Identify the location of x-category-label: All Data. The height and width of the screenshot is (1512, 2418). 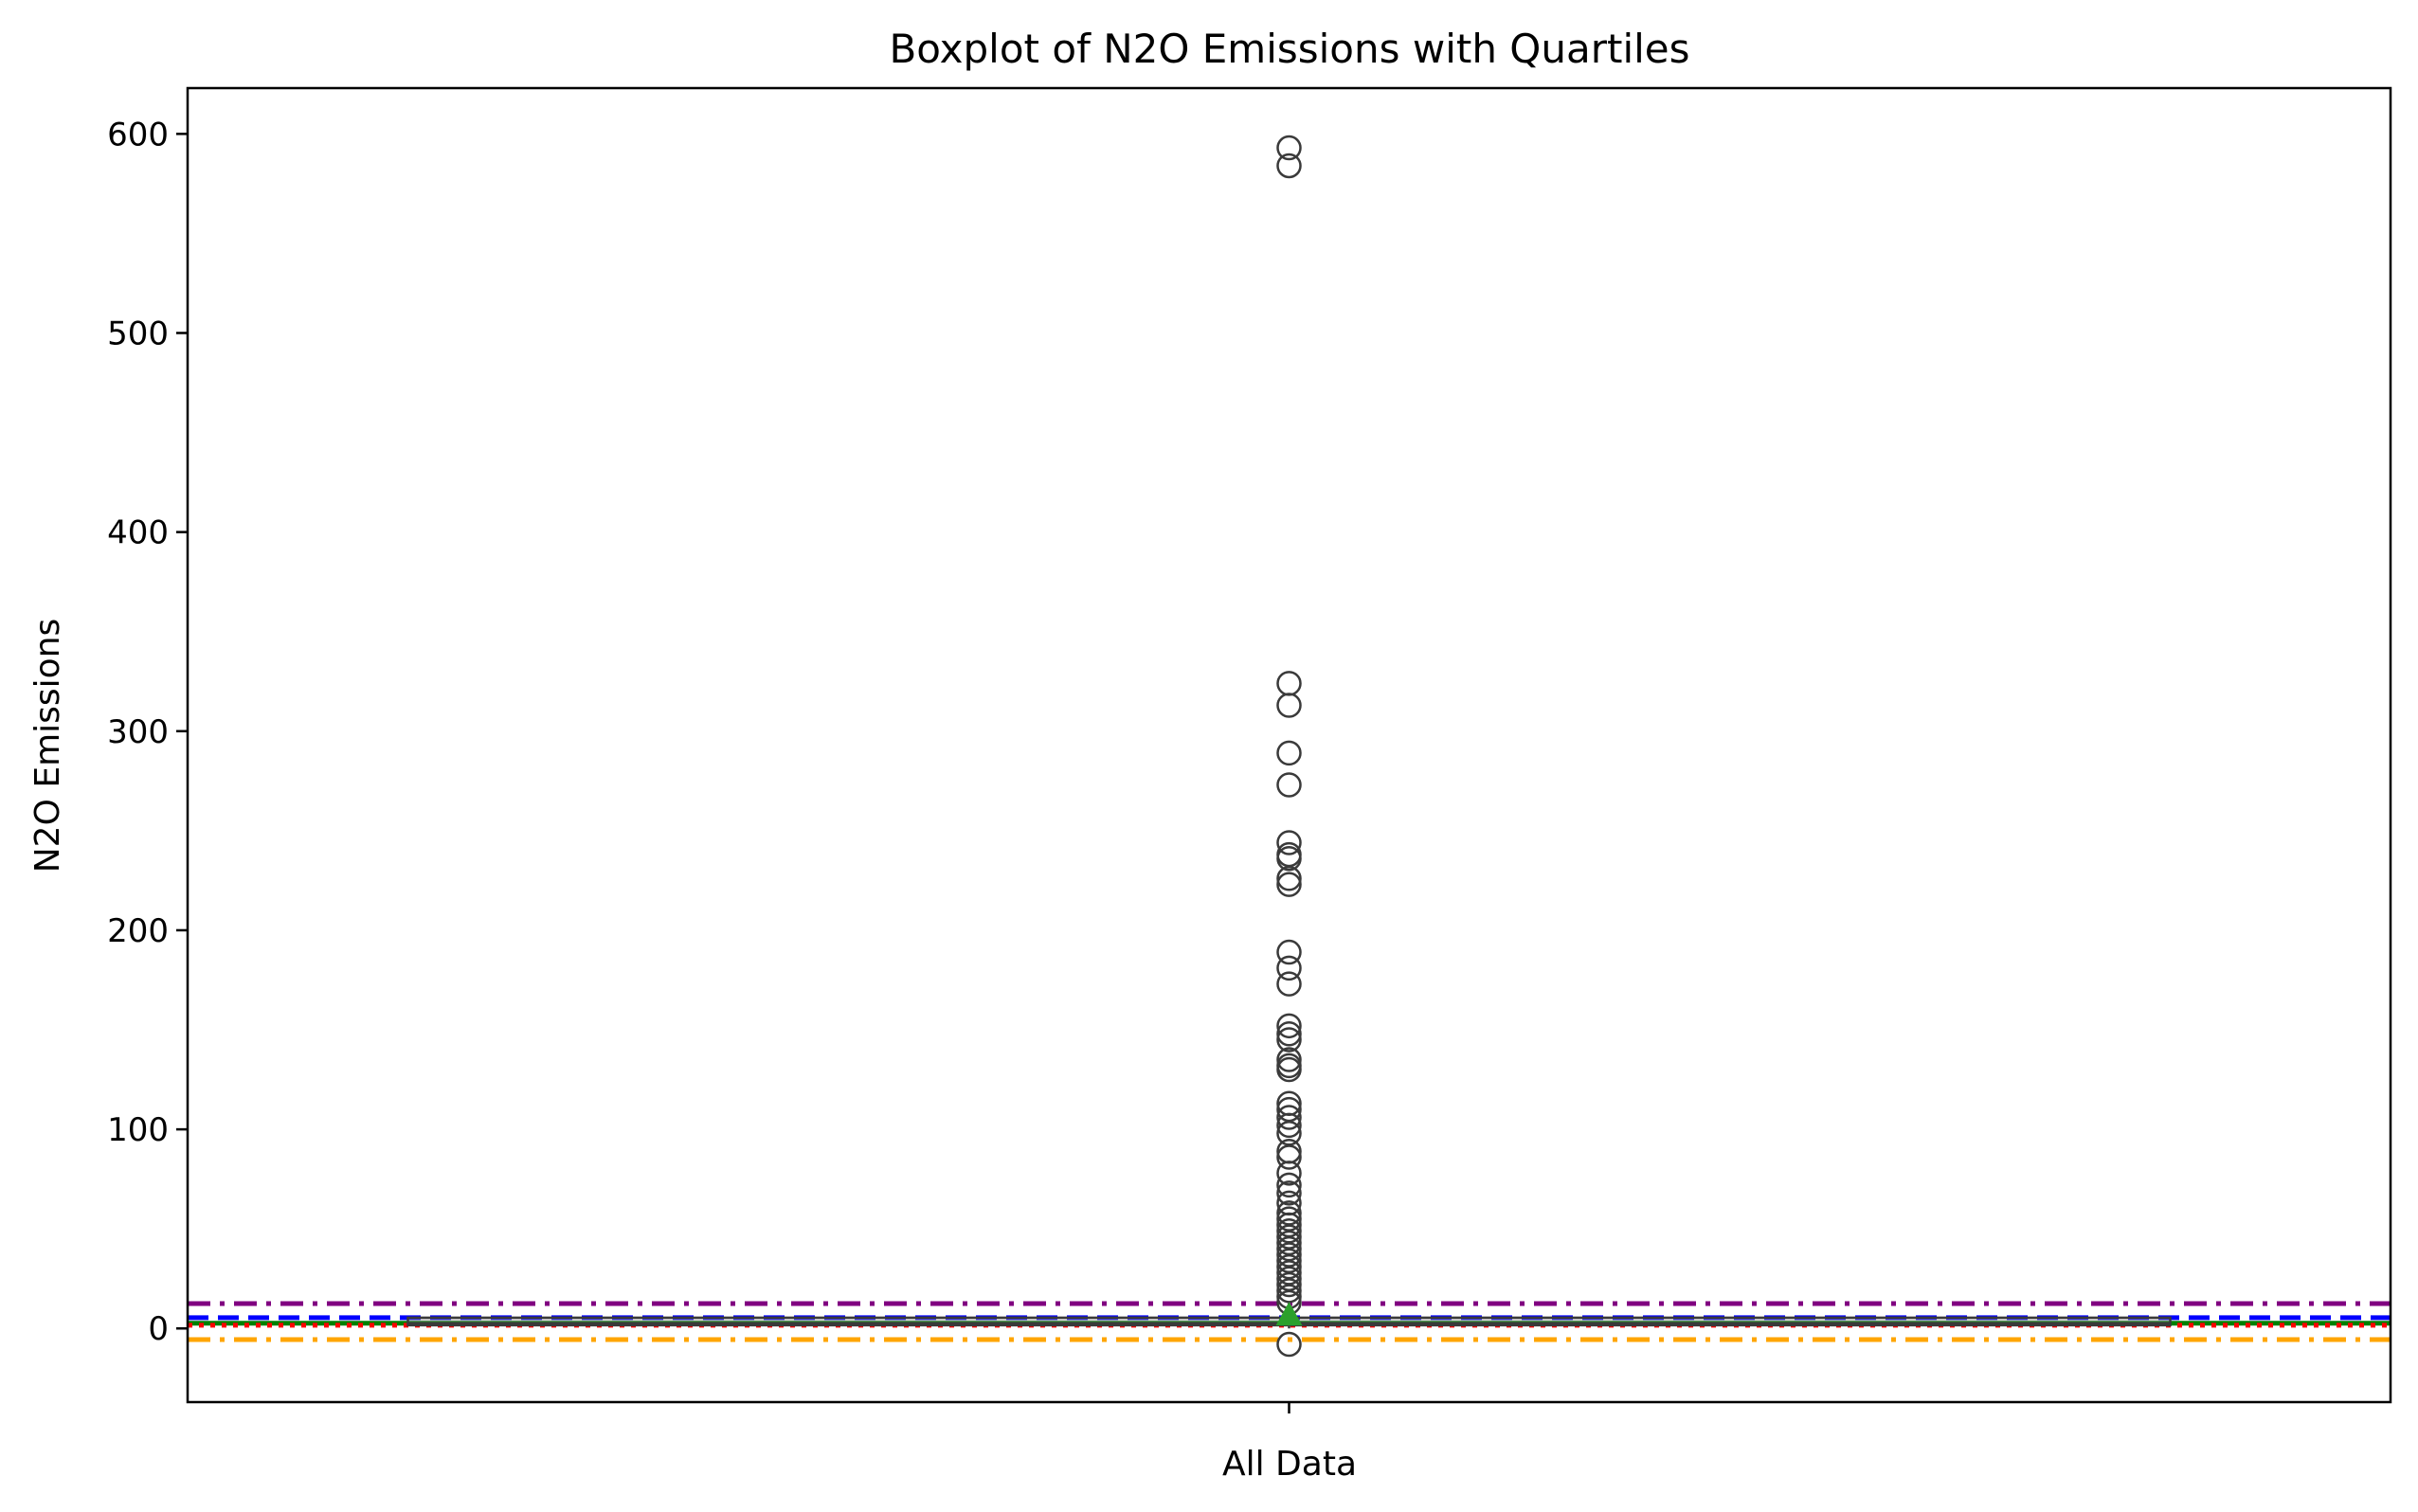
(1289, 1464).